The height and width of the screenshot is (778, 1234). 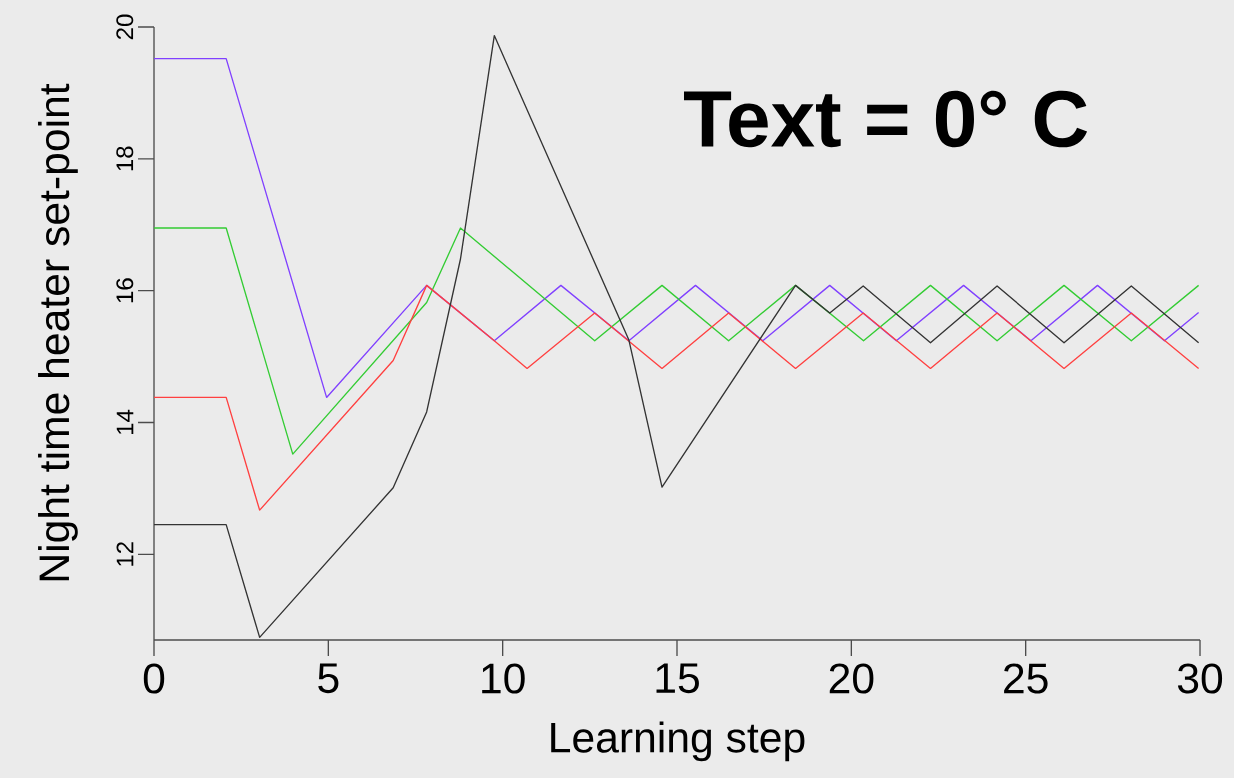 I want to click on x-tick-label: 25, so click(x=1026, y=678).